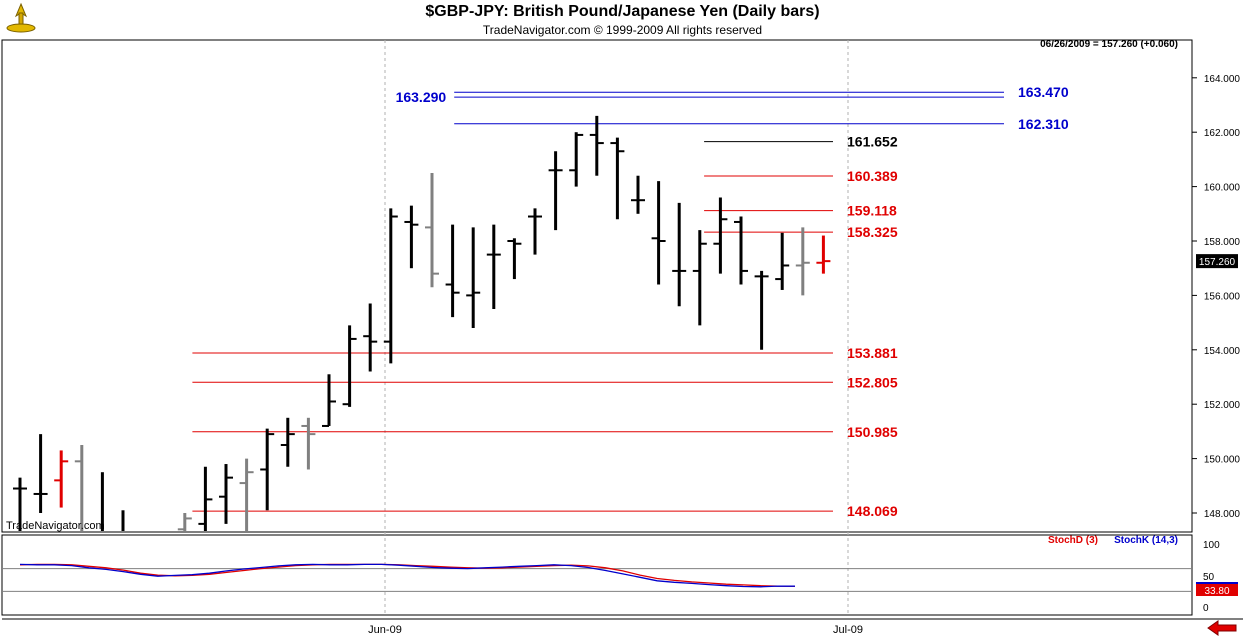 Image resolution: width=1245 pixels, height=640 pixels. I want to click on level-label: 159.118, so click(872, 211).